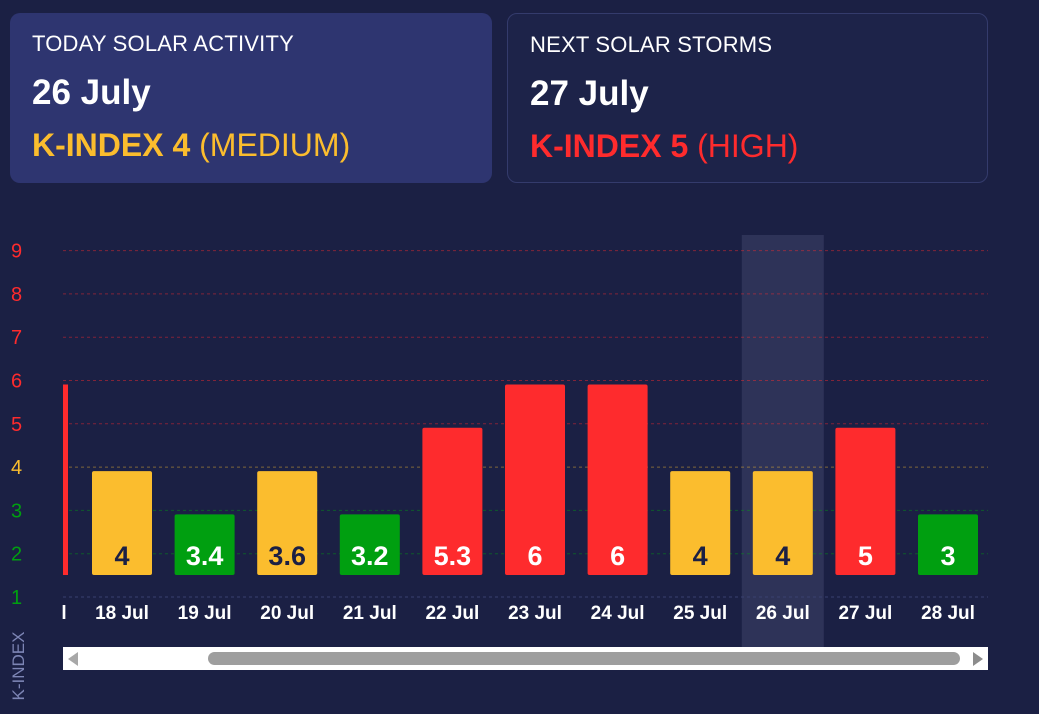 The image size is (1039, 714). Describe the element at coordinates (535, 613) in the screenshot. I see `x-tick-label: 23 Jul` at that location.